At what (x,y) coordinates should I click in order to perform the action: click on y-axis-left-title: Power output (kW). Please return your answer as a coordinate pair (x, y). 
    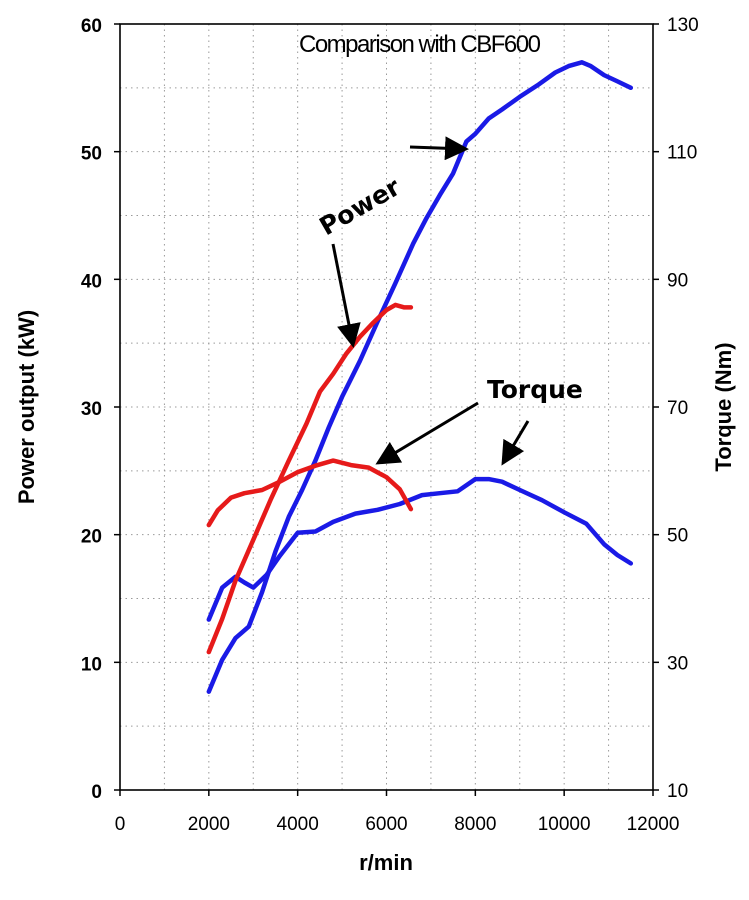
    Looking at the image, I should click on (26, 407).